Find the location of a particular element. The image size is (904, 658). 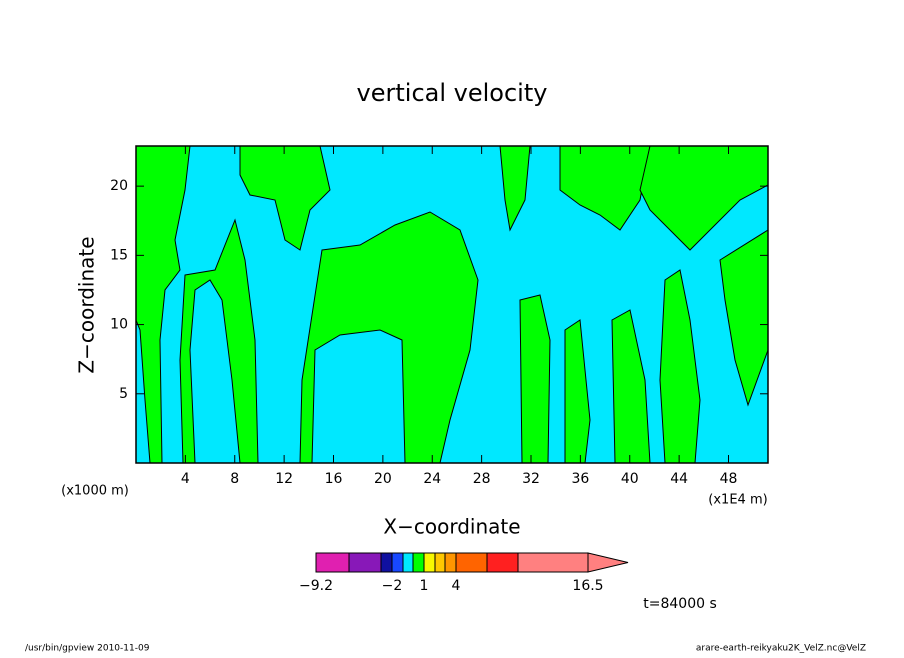

x-tick-label: 44 is located at coordinates (679, 479).